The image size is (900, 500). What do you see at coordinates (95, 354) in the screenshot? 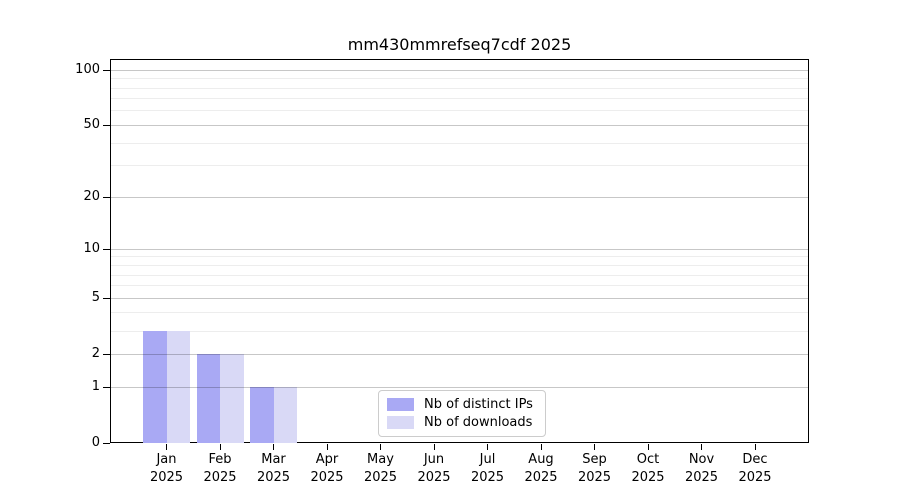
I see `y-tick-label: 2` at bounding box center [95, 354].